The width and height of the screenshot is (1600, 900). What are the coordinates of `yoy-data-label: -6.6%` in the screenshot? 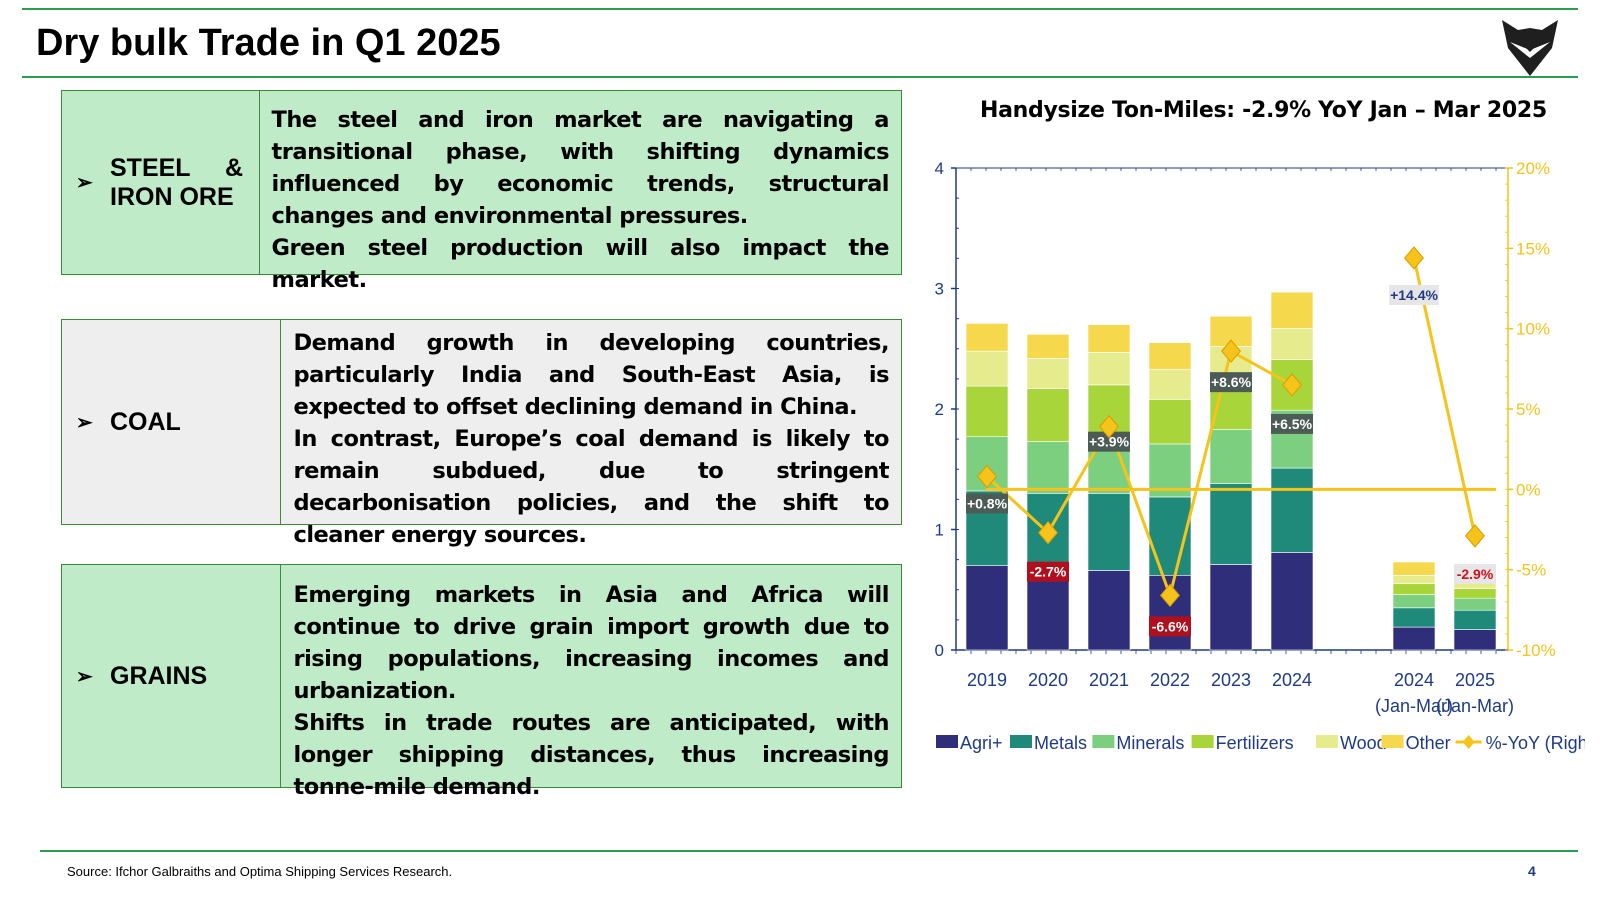 It's located at (1170, 626).